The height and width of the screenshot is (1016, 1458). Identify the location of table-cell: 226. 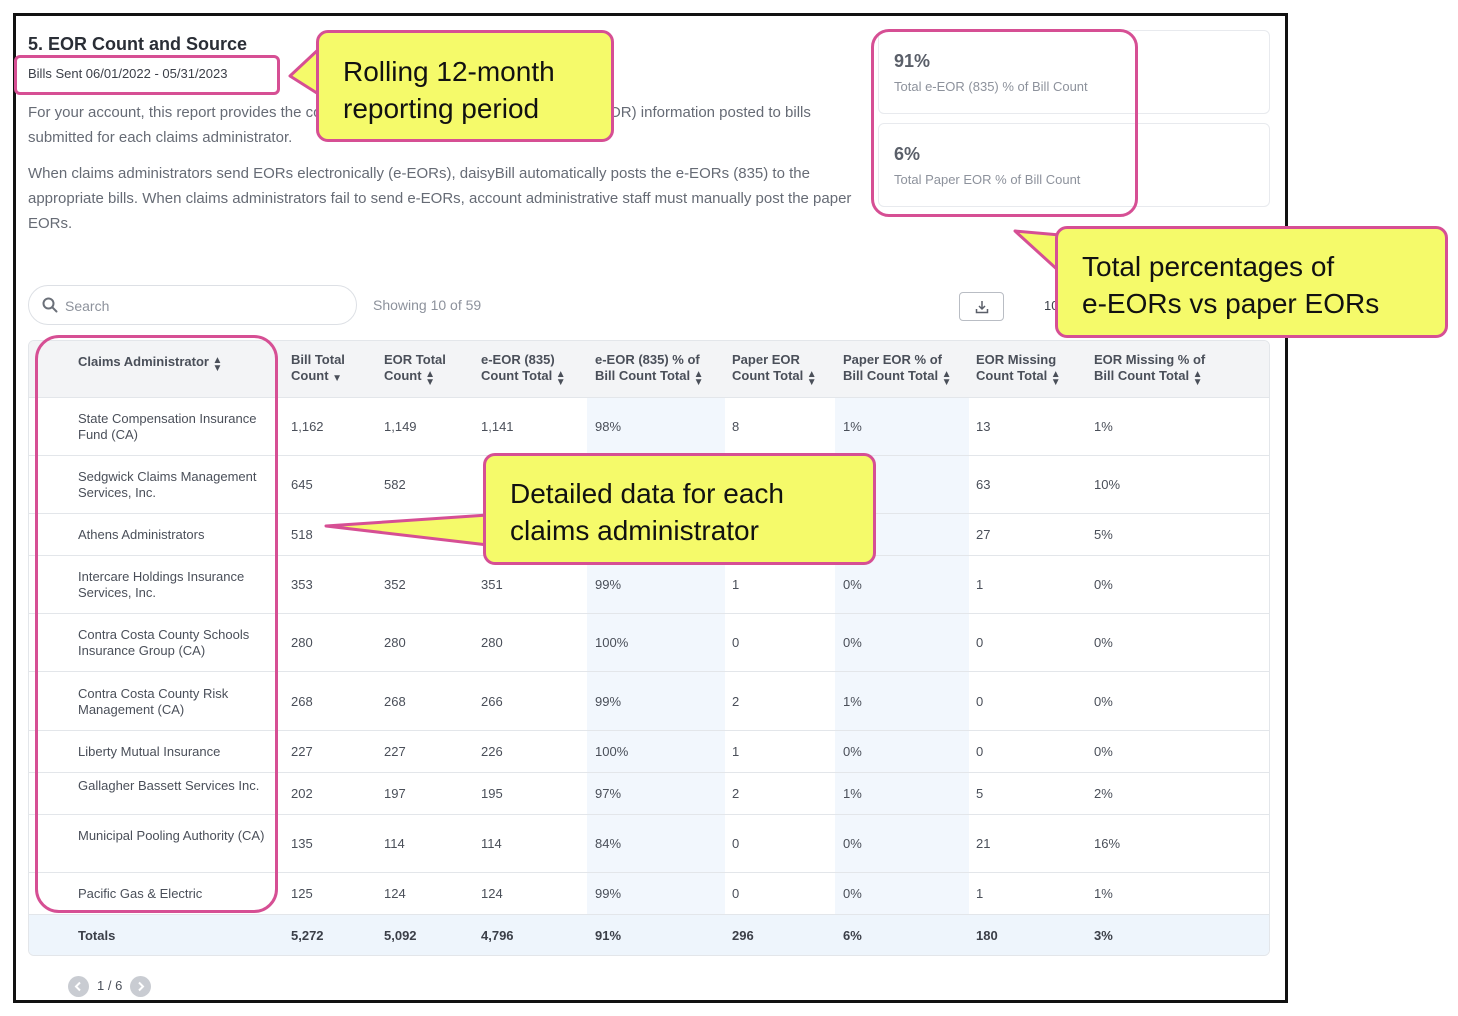
(492, 751).